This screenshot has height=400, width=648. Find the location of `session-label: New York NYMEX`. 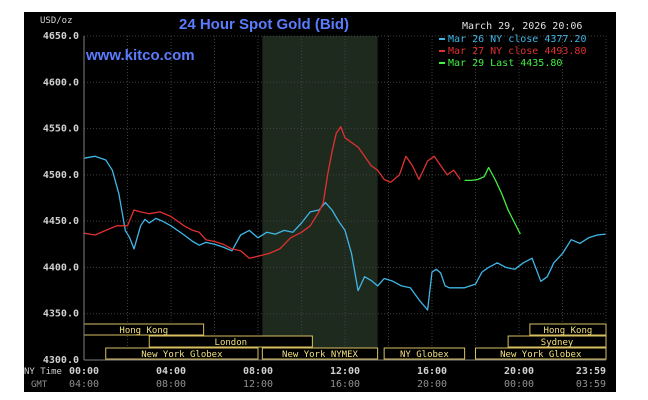

session-label: New York NYMEX is located at coordinates (320, 355).